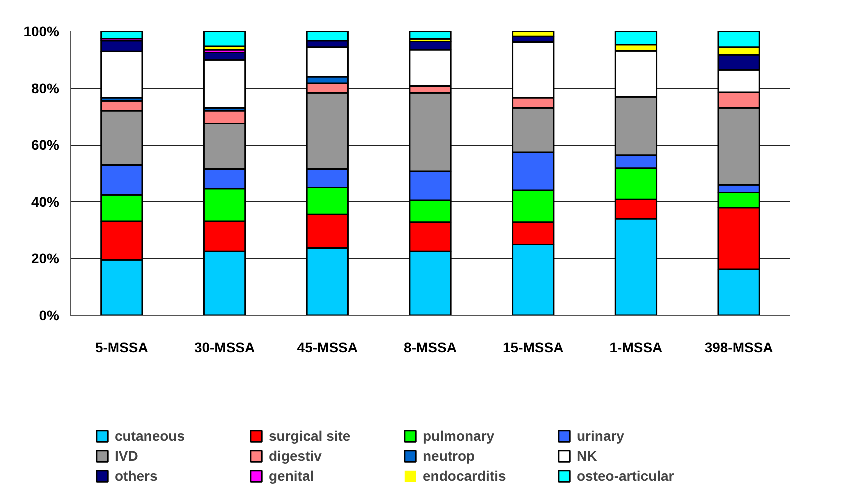  What do you see at coordinates (449, 456) in the screenshot?
I see `legend-label: neutrop` at bounding box center [449, 456].